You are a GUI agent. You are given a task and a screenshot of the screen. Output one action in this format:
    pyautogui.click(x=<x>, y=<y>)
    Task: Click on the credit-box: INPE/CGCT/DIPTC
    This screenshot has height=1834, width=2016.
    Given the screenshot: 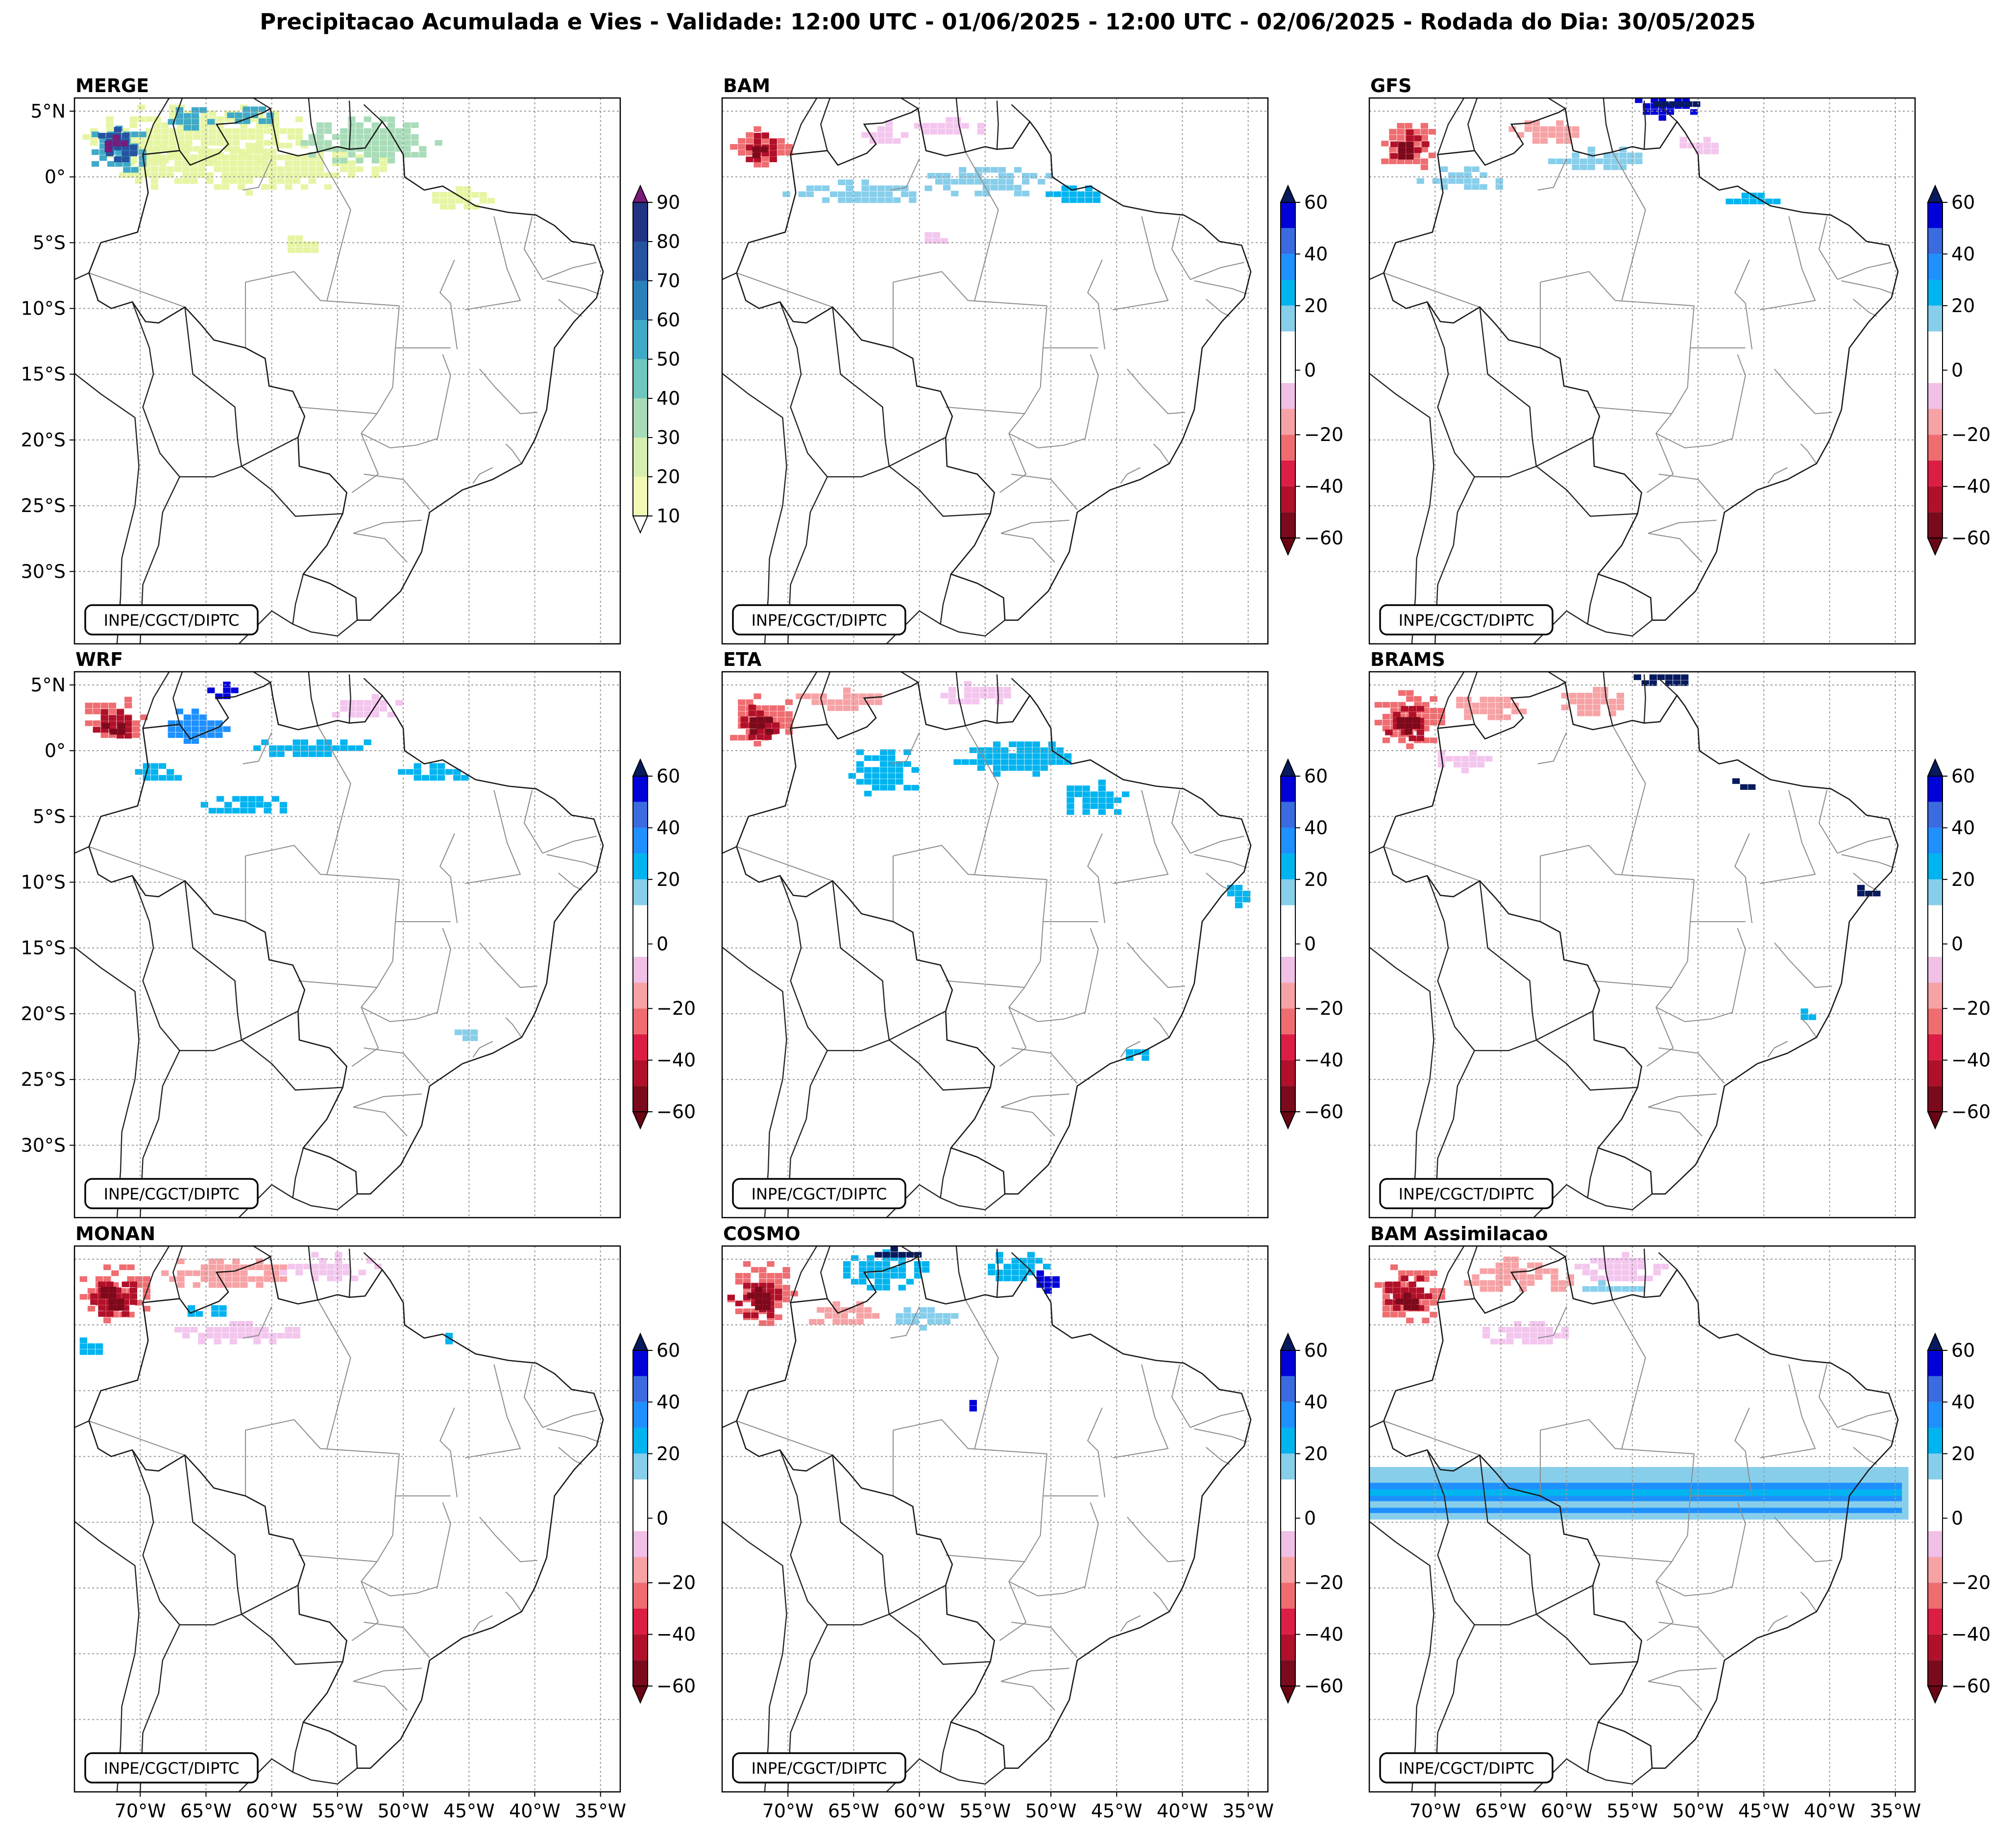 What is the action you would take?
    pyautogui.click(x=1466, y=1768)
    